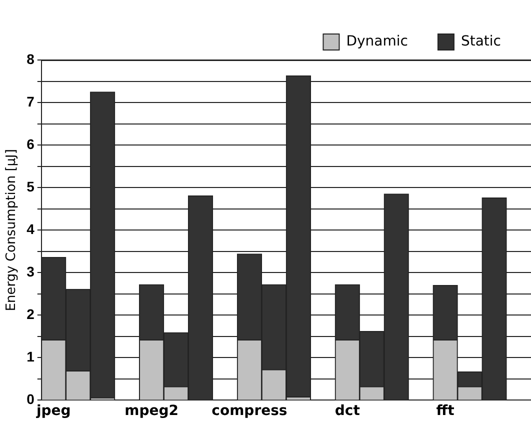 This screenshot has width=531, height=423. Describe the element at coordinates (30, 58) in the screenshot. I see `y-tick-label: 8` at that location.